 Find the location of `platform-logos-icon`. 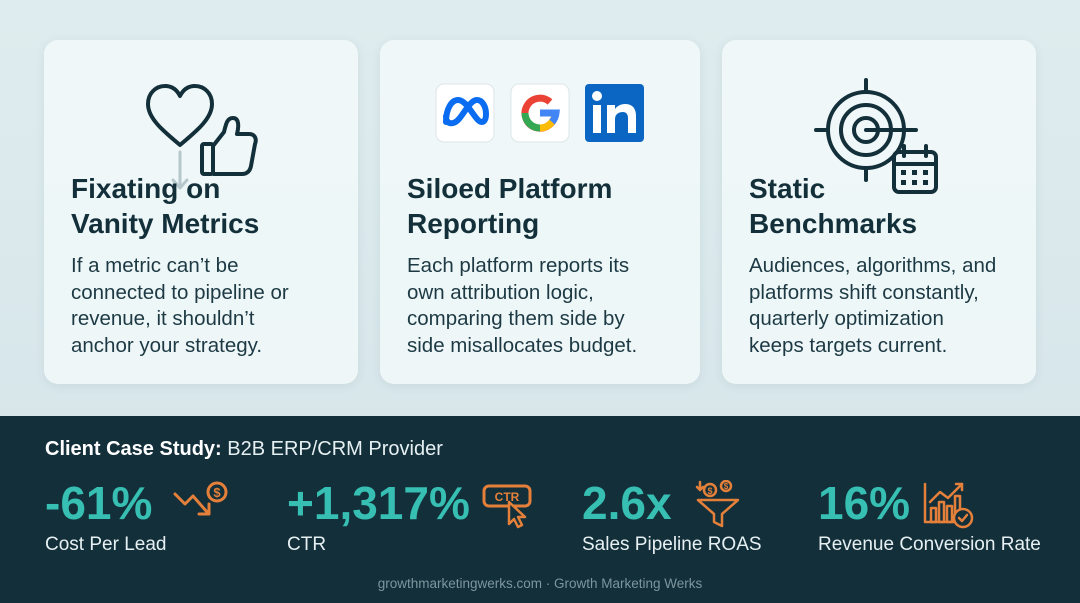

platform-logos-icon is located at coordinates (539, 113).